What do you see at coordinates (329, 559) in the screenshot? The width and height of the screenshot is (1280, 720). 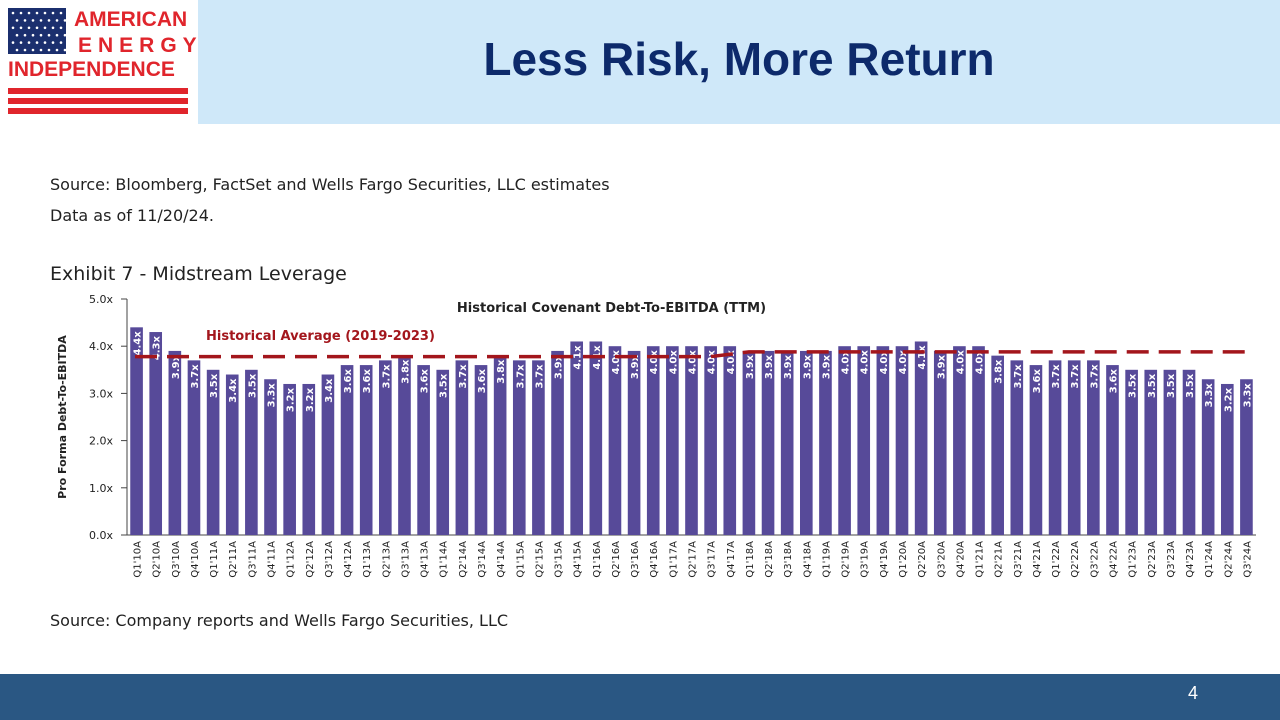 I see `x-tick-label: Q3'12A` at bounding box center [329, 559].